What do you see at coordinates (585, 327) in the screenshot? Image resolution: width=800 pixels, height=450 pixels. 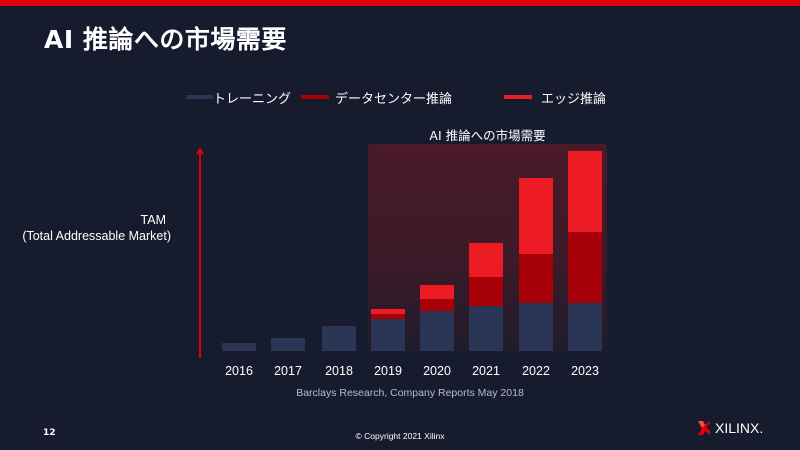 I see `bar-segment-2023-training` at bounding box center [585, 327].